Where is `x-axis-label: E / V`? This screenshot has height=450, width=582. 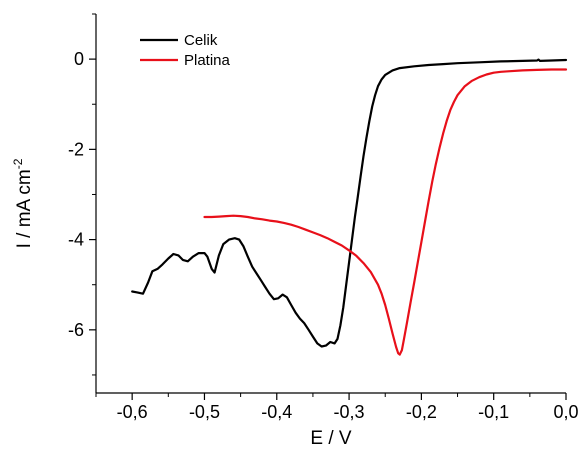 x-axis-label: E / V is located at coordinates (331, 438).